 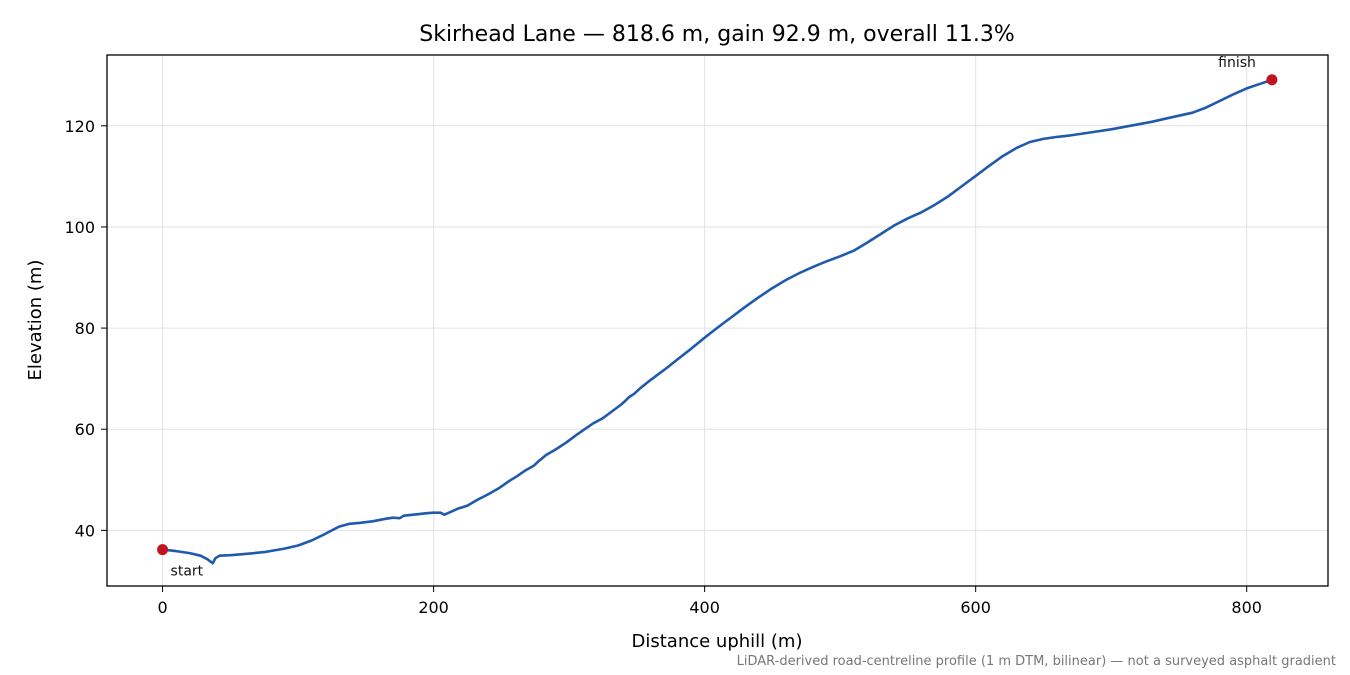 What do you see at coordinates (433, 607) in the screenshot?
I see `x-tick-label: 200` at bounding box center [433, 607].